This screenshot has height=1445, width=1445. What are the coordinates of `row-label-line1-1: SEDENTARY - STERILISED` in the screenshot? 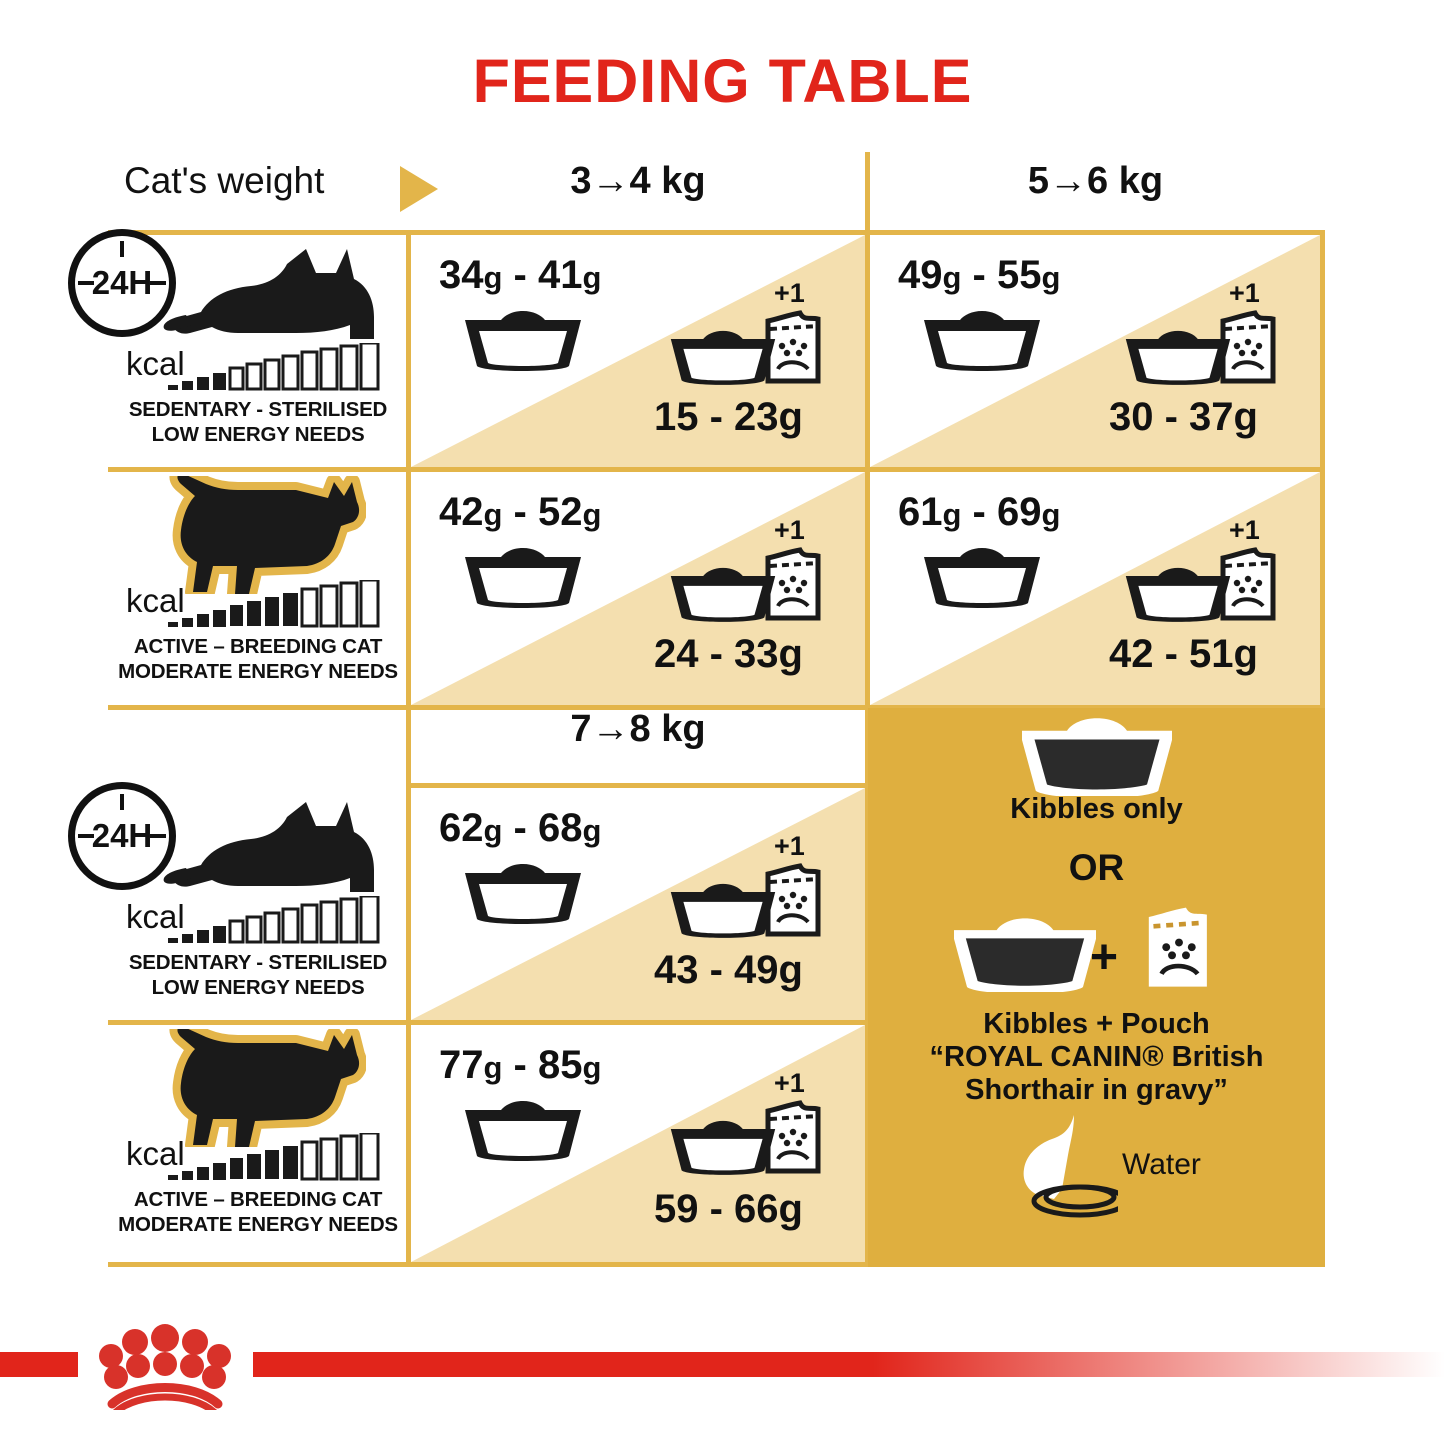 It's located at (258, 409).